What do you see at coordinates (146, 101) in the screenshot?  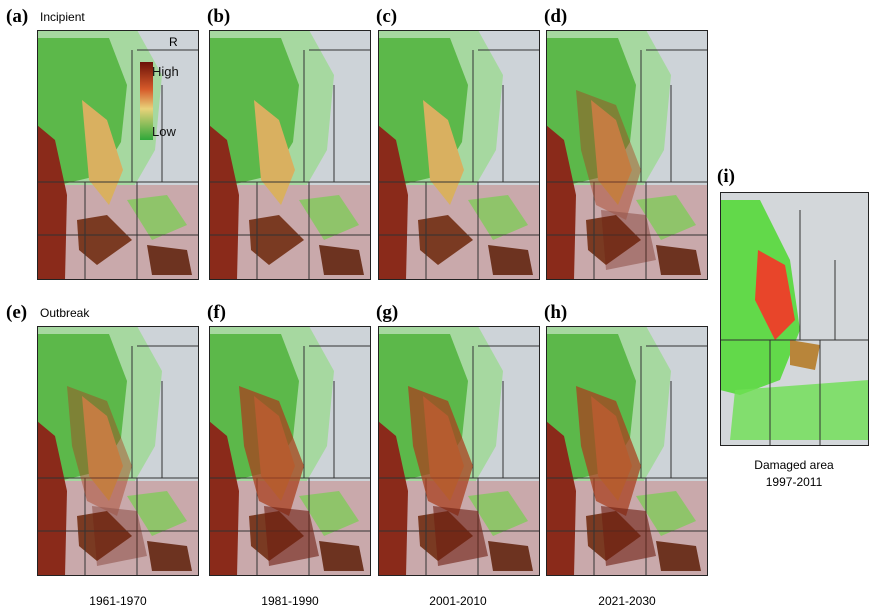 I see `color-ramp` at bounding box center [146, 101].